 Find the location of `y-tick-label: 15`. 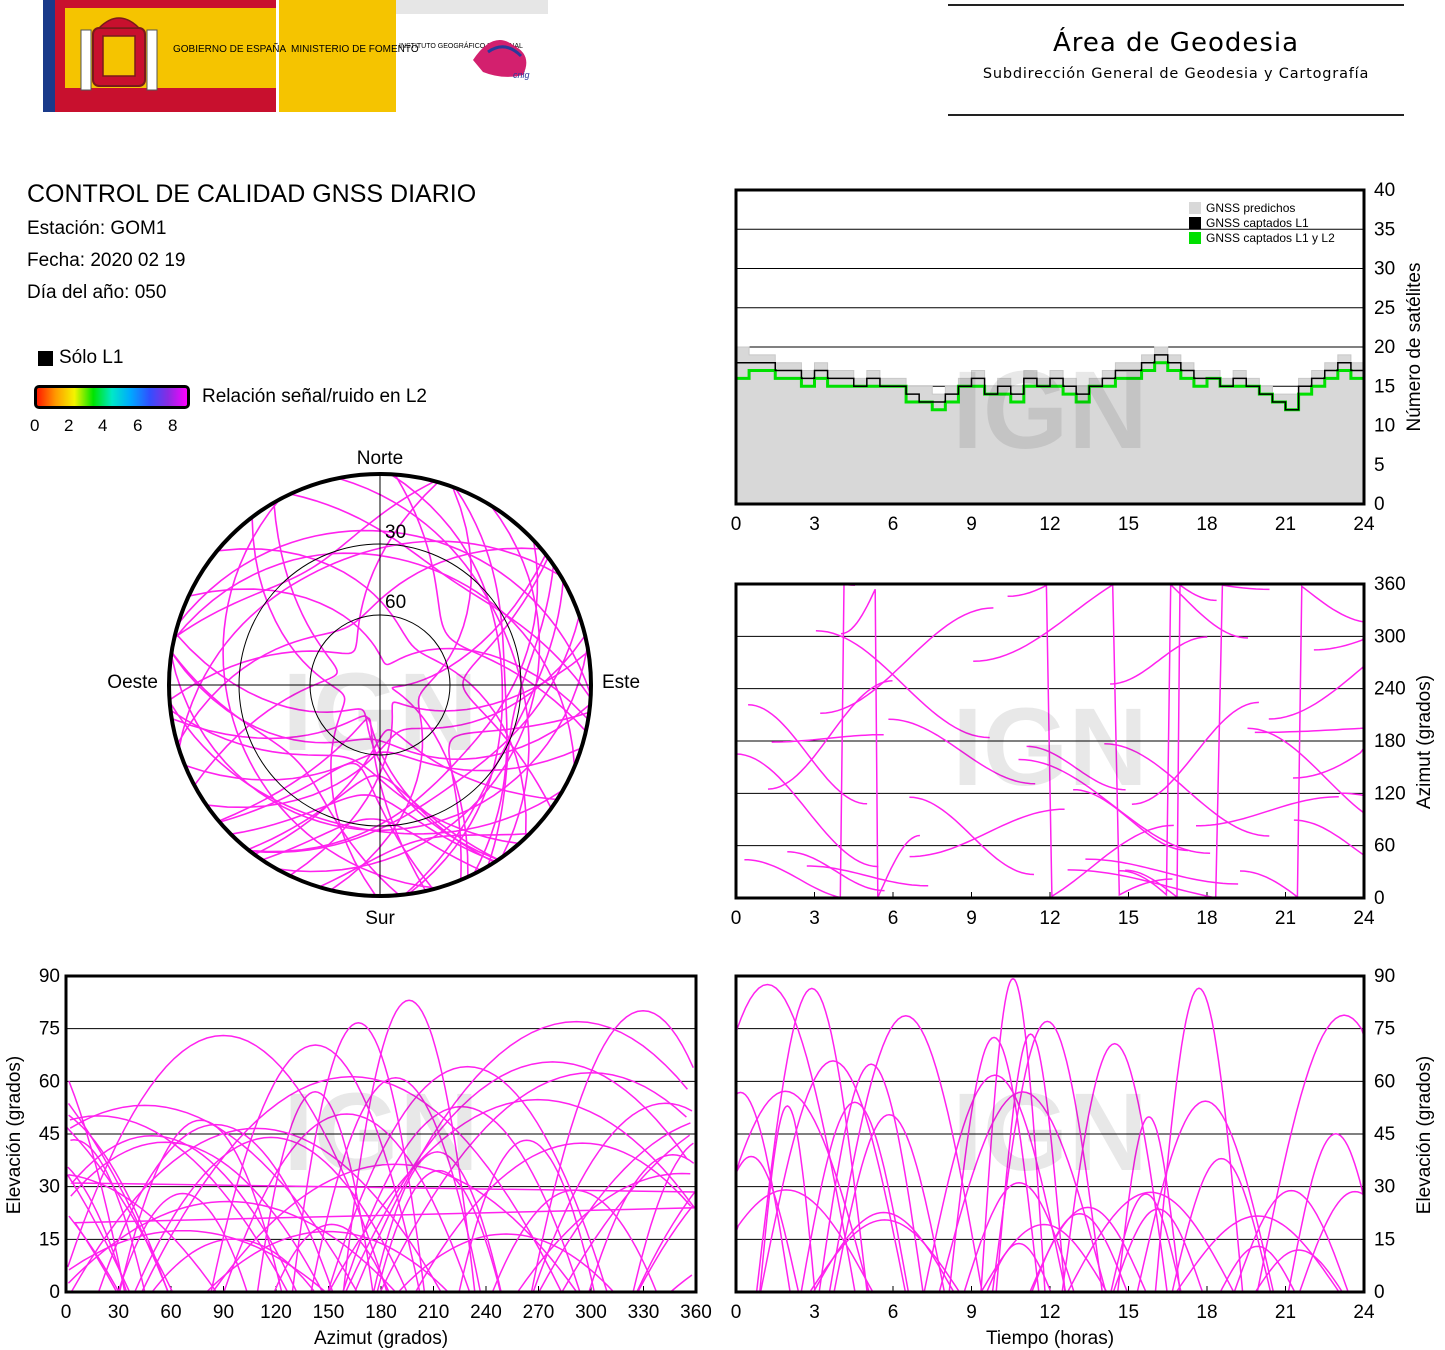

y-tick-label: 15 is located at coordinates (49, 1239).